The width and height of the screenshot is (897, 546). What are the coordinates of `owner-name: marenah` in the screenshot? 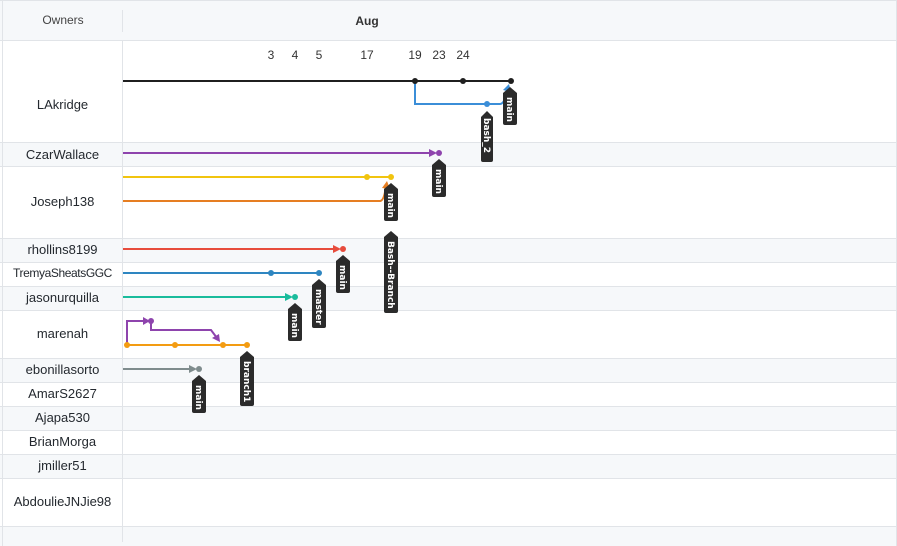 It's located at (62, 333).